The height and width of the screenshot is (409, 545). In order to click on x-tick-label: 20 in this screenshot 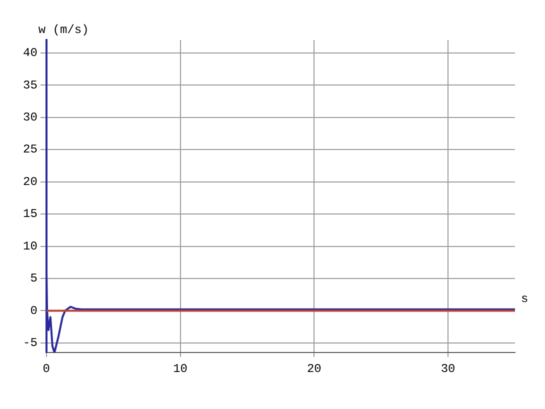, I will do `click(314, 369)`.